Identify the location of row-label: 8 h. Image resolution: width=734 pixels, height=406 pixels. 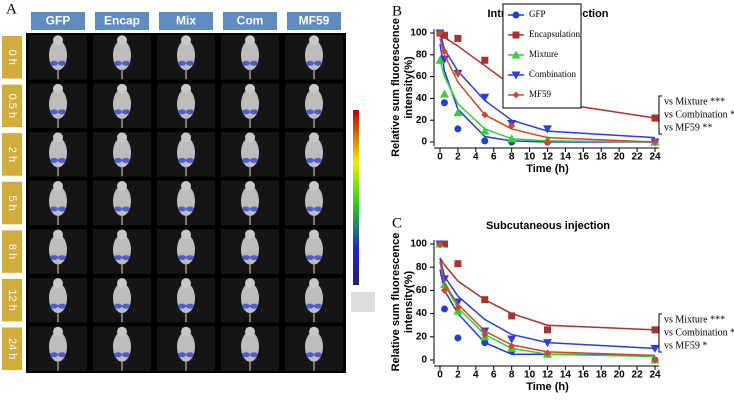
(12, 251).